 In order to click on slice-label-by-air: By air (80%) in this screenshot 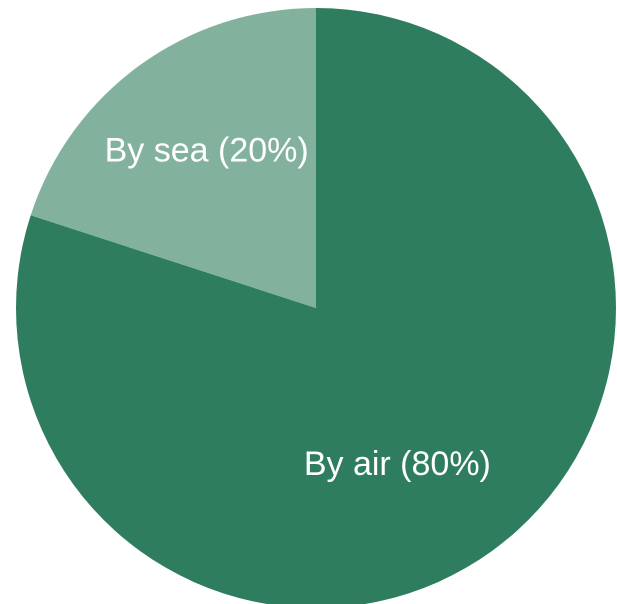, I will do `click(397, 464)`.